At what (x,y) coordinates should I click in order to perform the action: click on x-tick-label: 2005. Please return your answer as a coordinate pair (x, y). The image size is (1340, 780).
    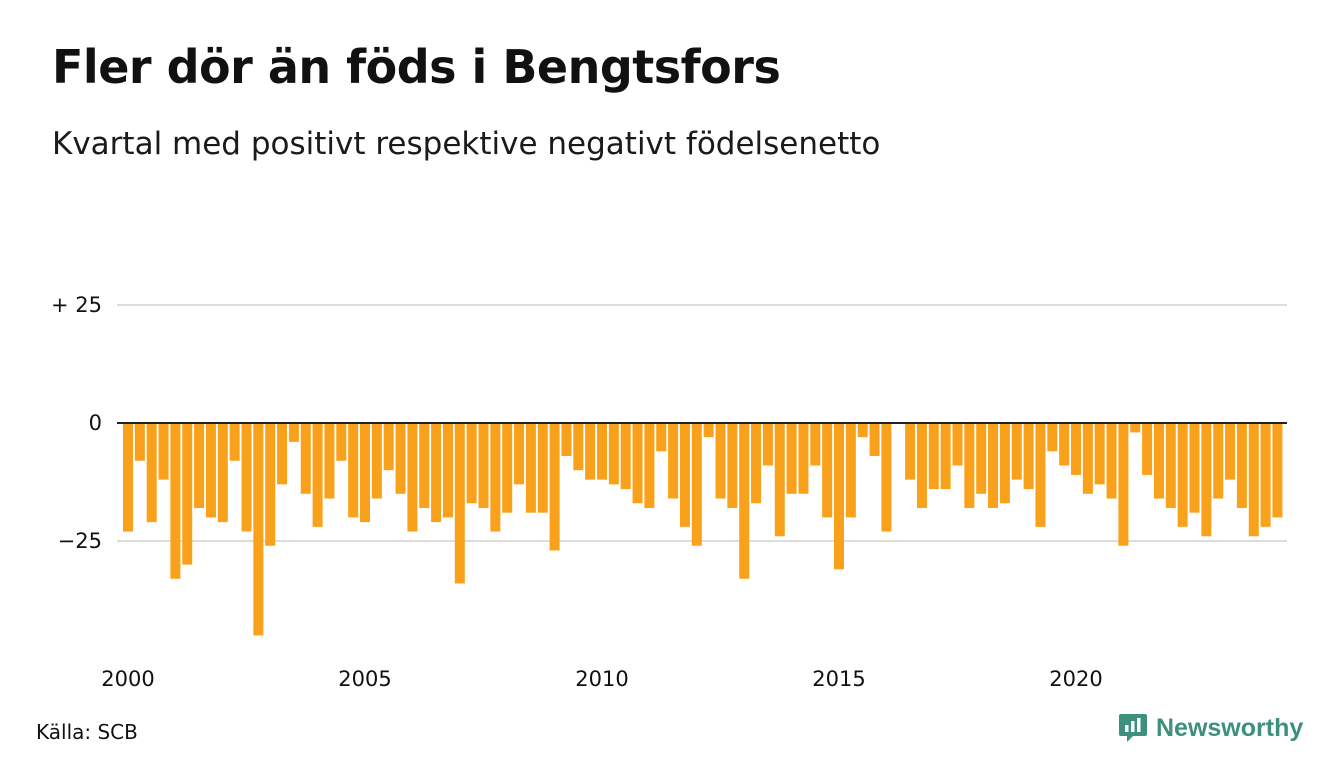
    Looking at the image, I should click on (364, 679).